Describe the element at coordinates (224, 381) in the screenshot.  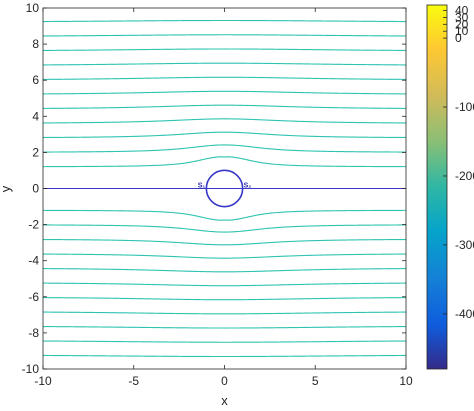
I see `x-tick-label: 0` at that location.